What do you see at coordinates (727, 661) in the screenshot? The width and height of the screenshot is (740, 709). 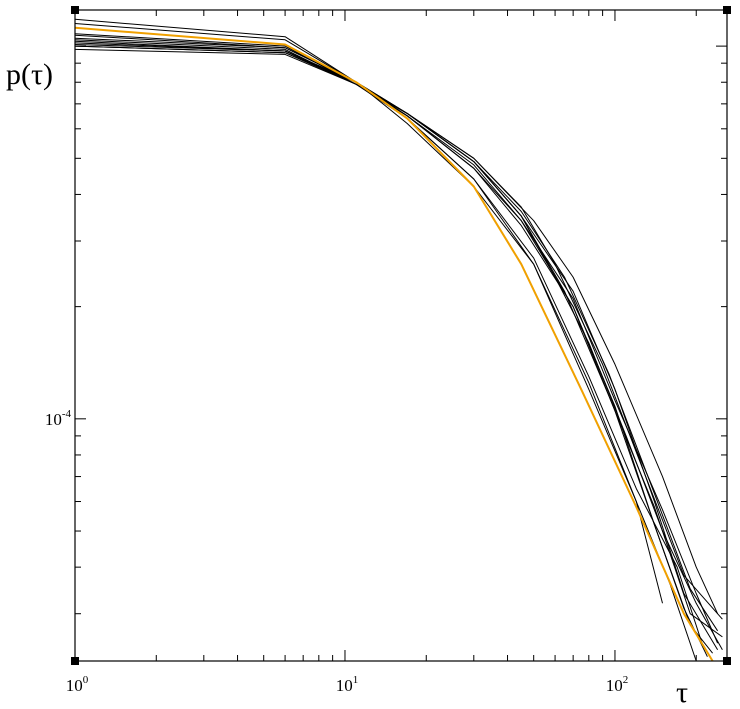 I see `corner-marker-bottom-right` at bounding box center [727, 661].